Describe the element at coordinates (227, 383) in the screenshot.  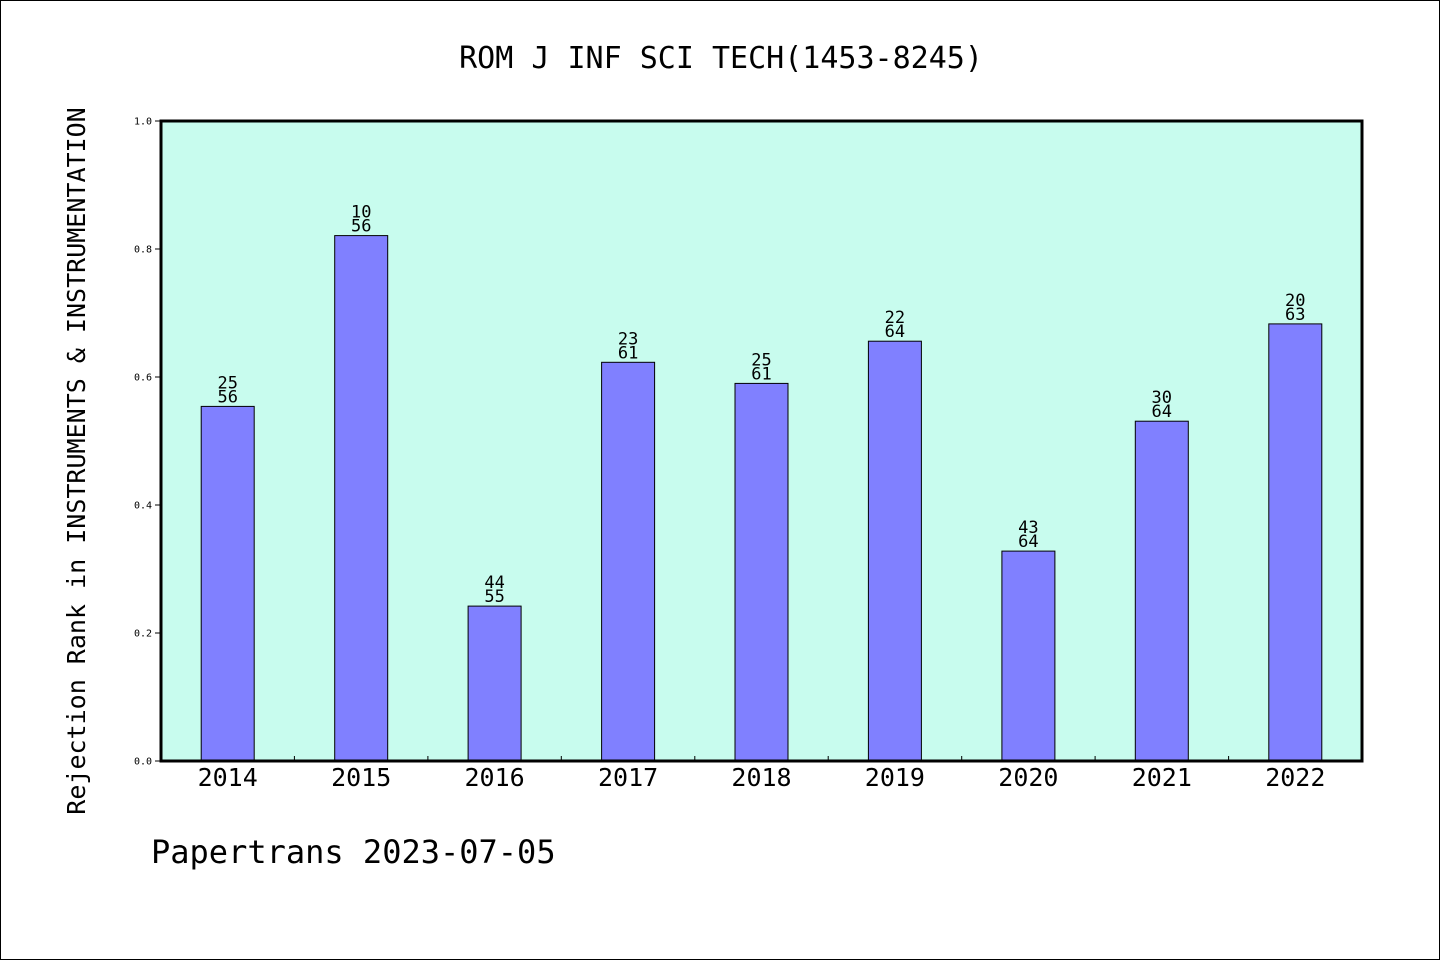
I see `bar-label-top-2014: 25` at that location.